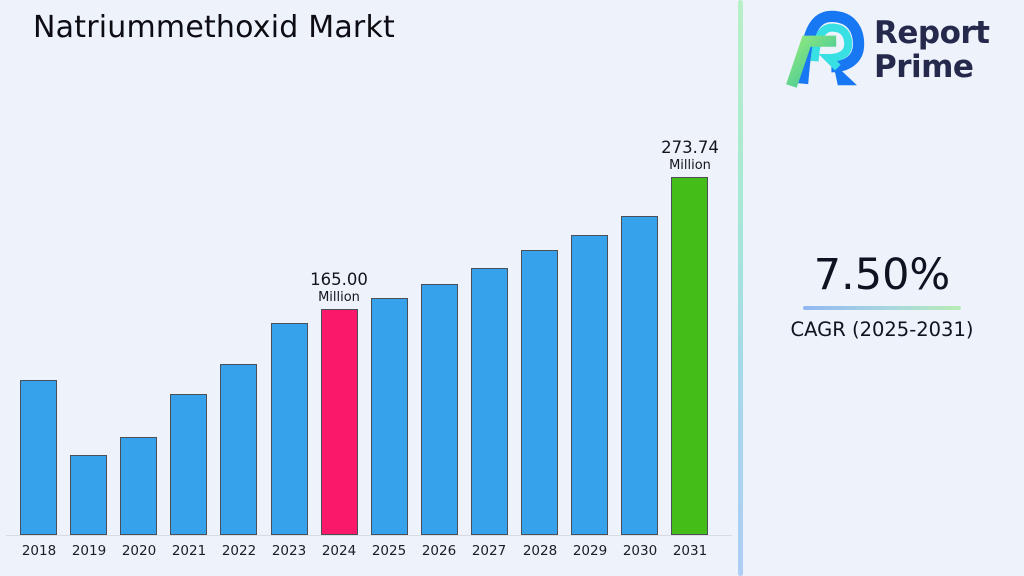 The width and height of the screenshot is (1024, 576). I want to click on bar-2026, so click(439, 409).